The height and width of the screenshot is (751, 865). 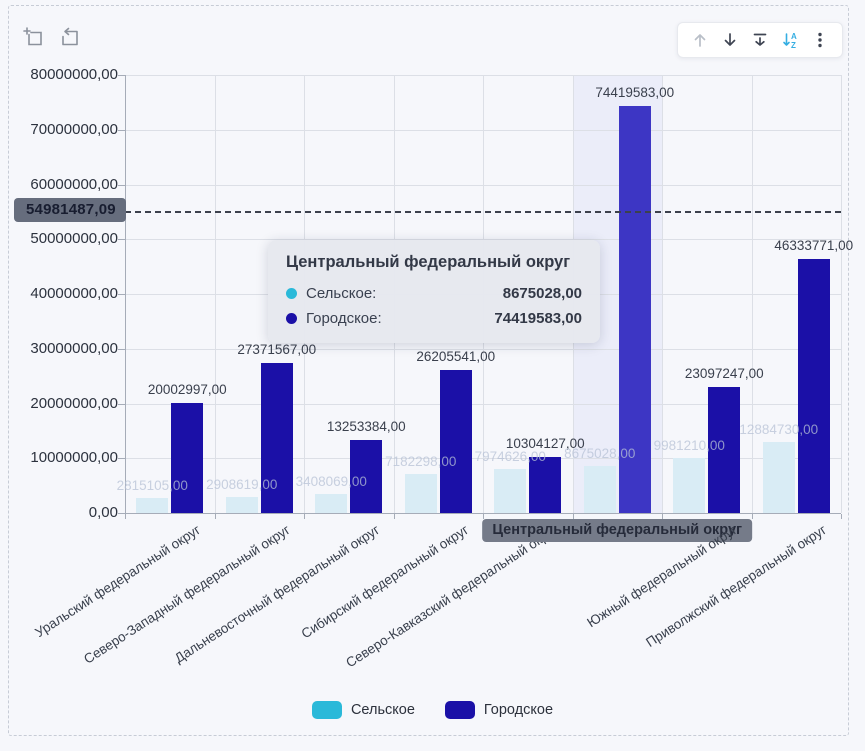 What do you see at coordinates (74, 293) in the screenshot?
I see `y-axis-tick-label: 40000000,00` at bounding box center [74, 293].